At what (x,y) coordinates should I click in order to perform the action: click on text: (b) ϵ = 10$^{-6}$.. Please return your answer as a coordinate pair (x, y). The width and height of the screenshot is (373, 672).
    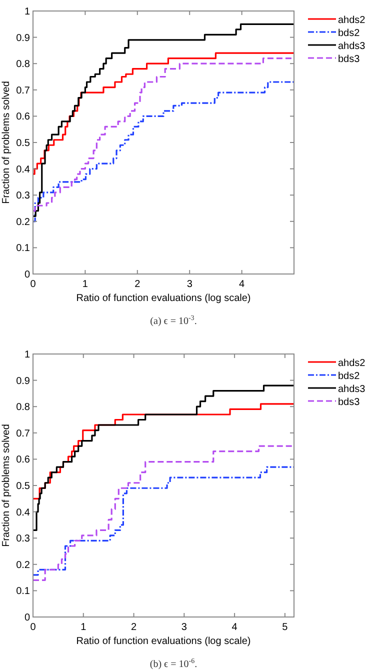
    Looking at the image, I should click on (174, 663).